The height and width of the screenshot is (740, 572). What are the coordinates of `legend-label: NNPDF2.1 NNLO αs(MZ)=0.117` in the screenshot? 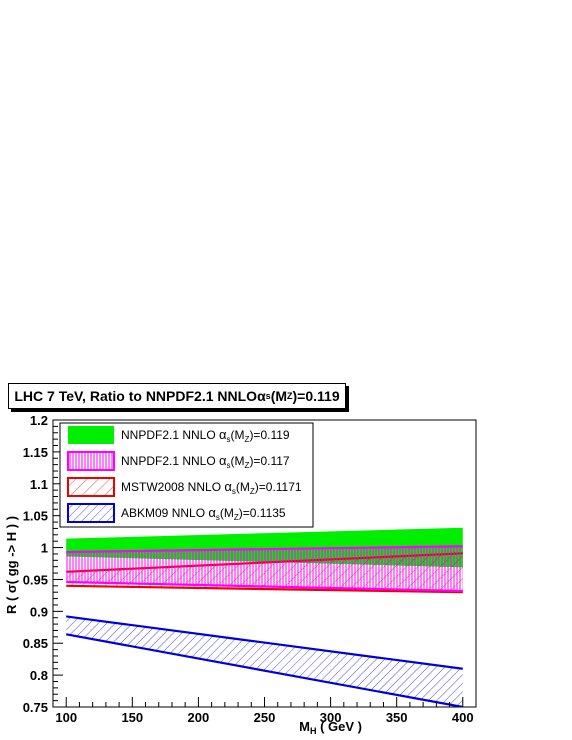 It's located at (205, 461).